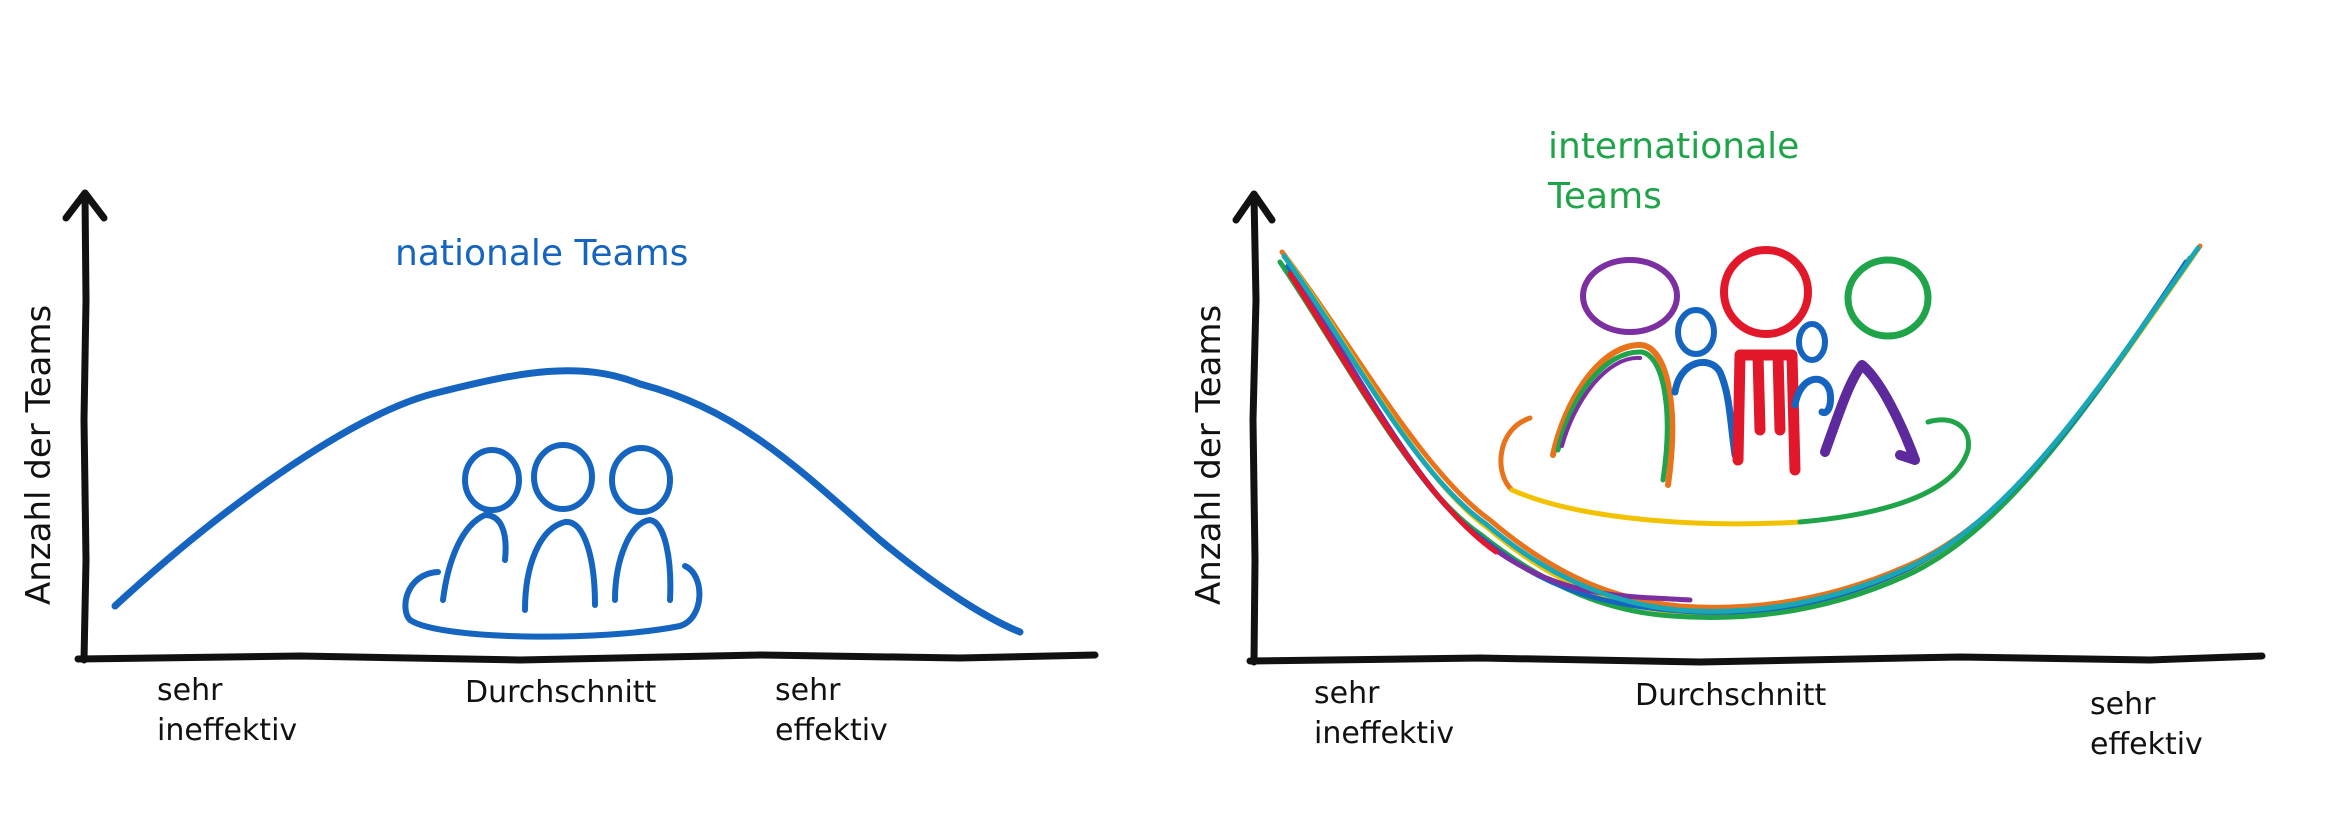  I want to click on left-y-axis-label: Anzahl der Teams, so click(39, 455).